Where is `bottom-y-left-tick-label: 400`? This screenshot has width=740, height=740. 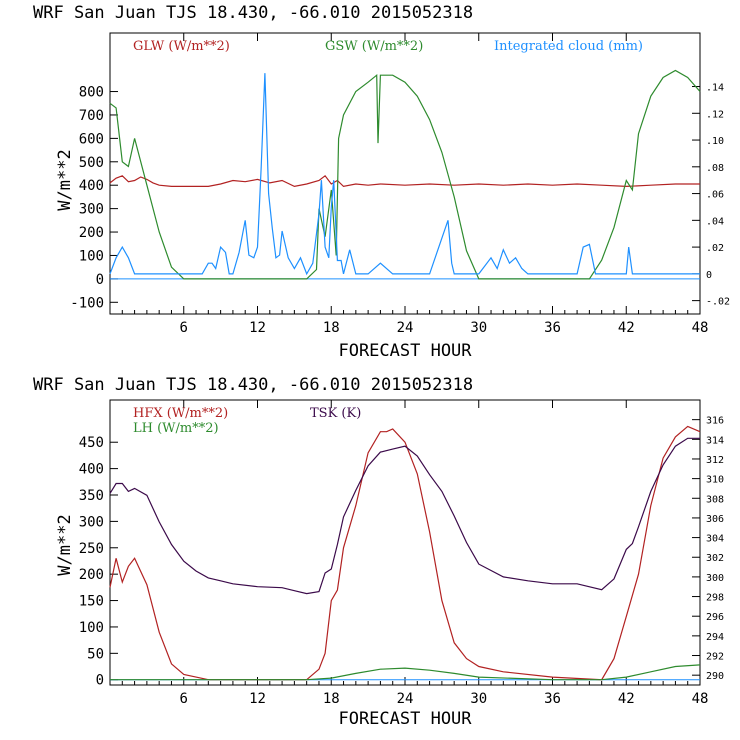 bottom-y-left-tick-label: 400 is located at coordinates (91, 470).